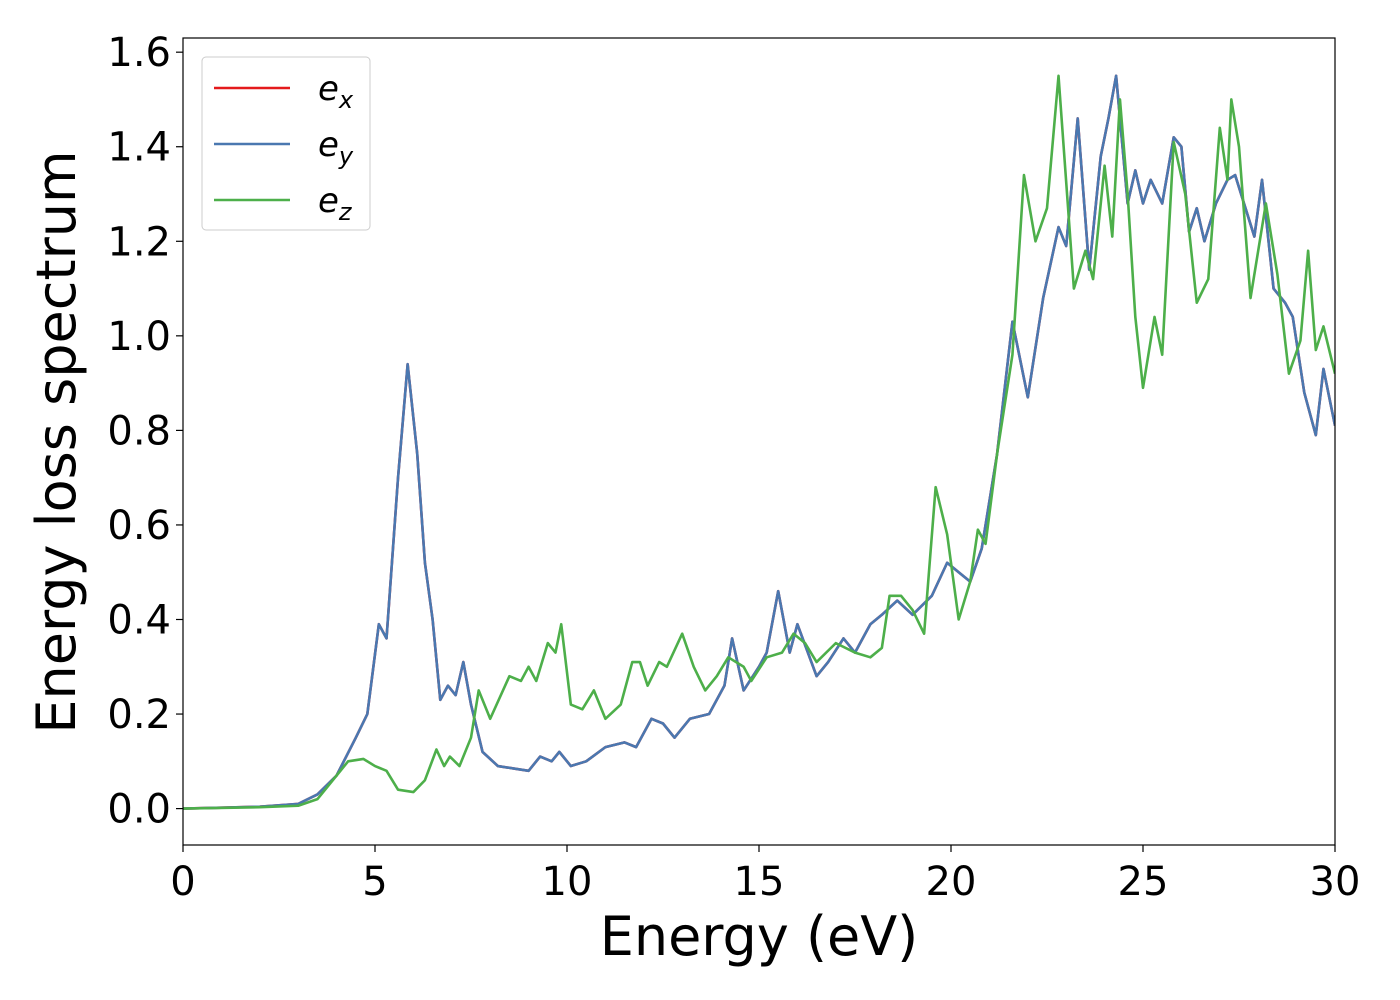  I want to click on x-tick-label: 20, so click(951, 882).